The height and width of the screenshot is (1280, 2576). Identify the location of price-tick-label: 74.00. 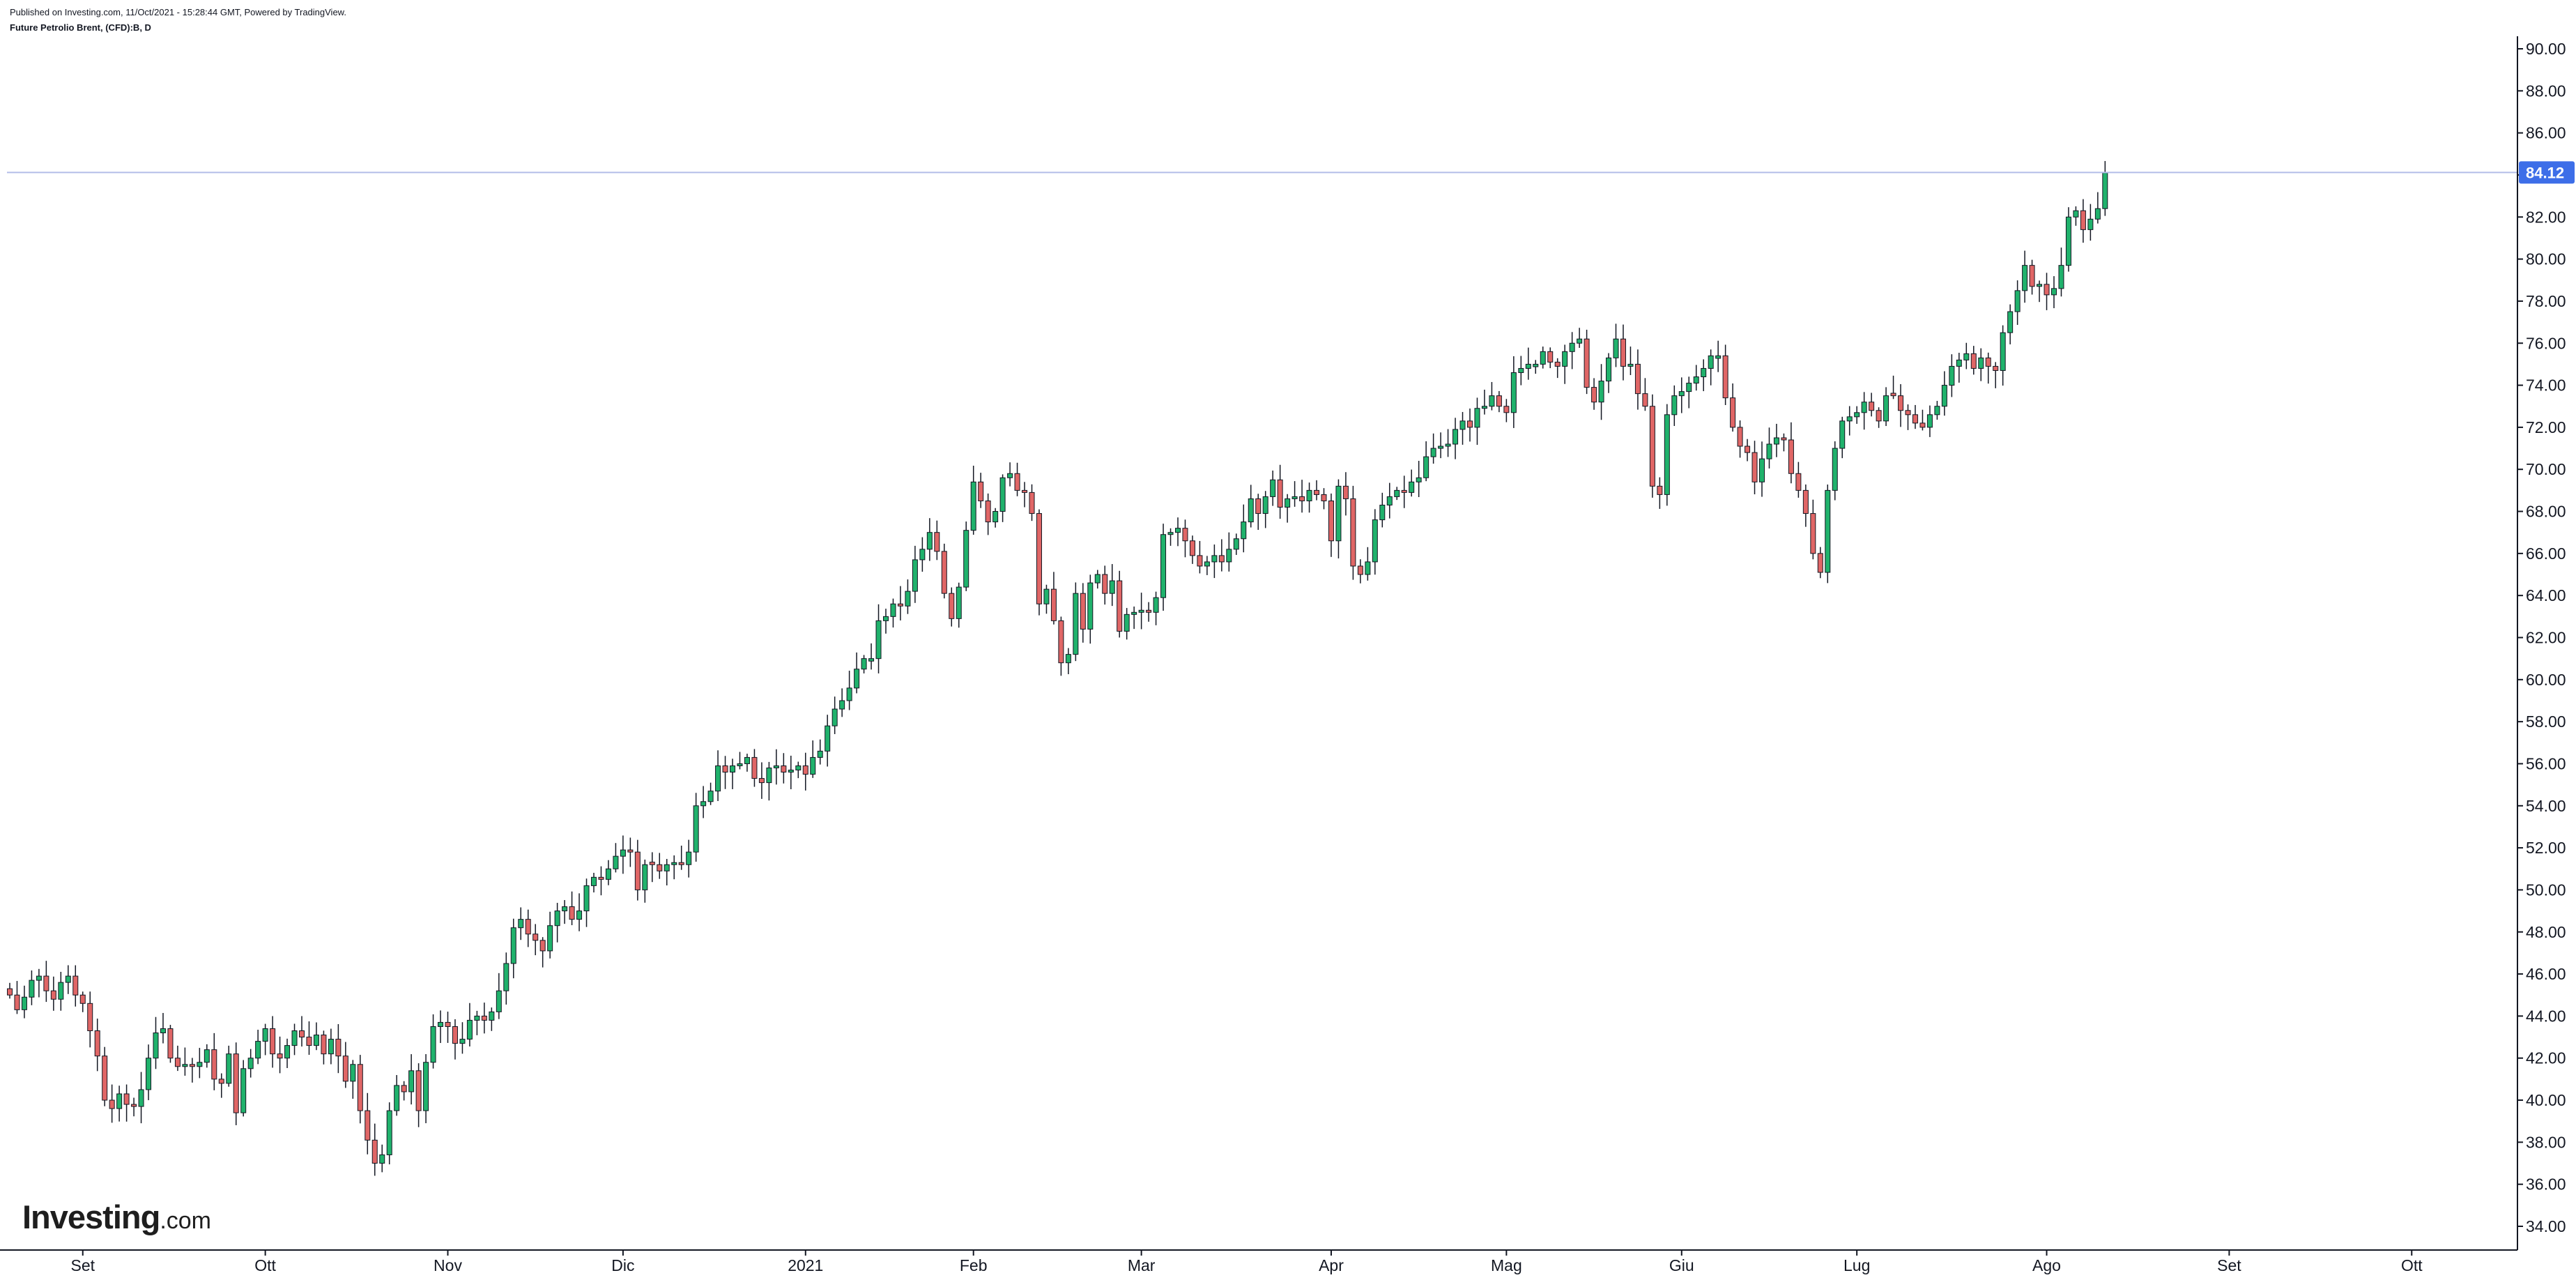
(2546, 386).